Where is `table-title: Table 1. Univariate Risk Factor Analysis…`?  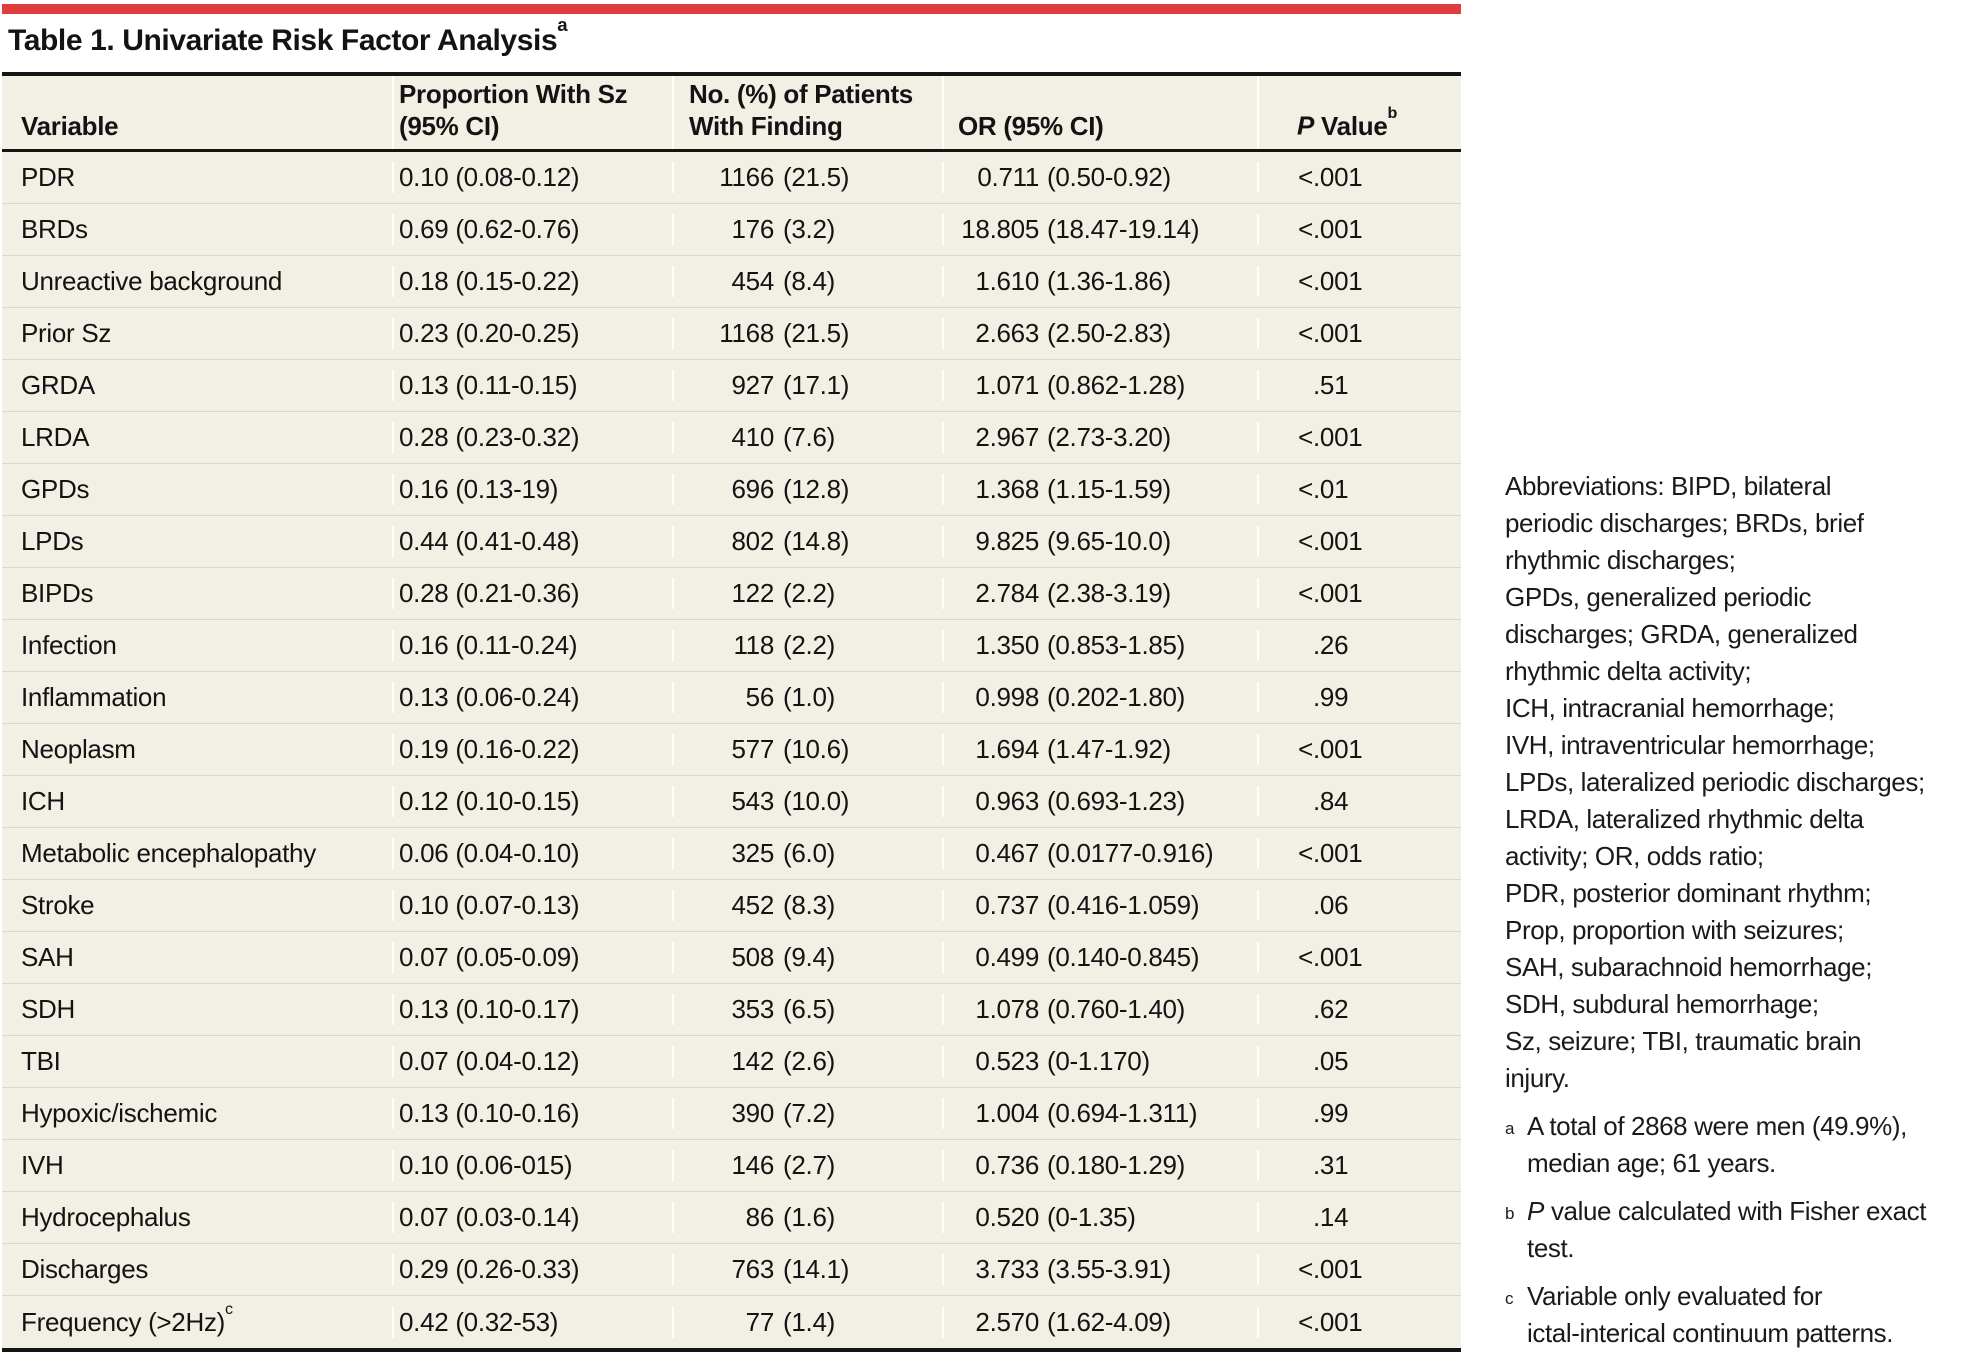 table-title: Table 1. Univariate Risk Factor Analysis… is located at coordinates (288, 36).